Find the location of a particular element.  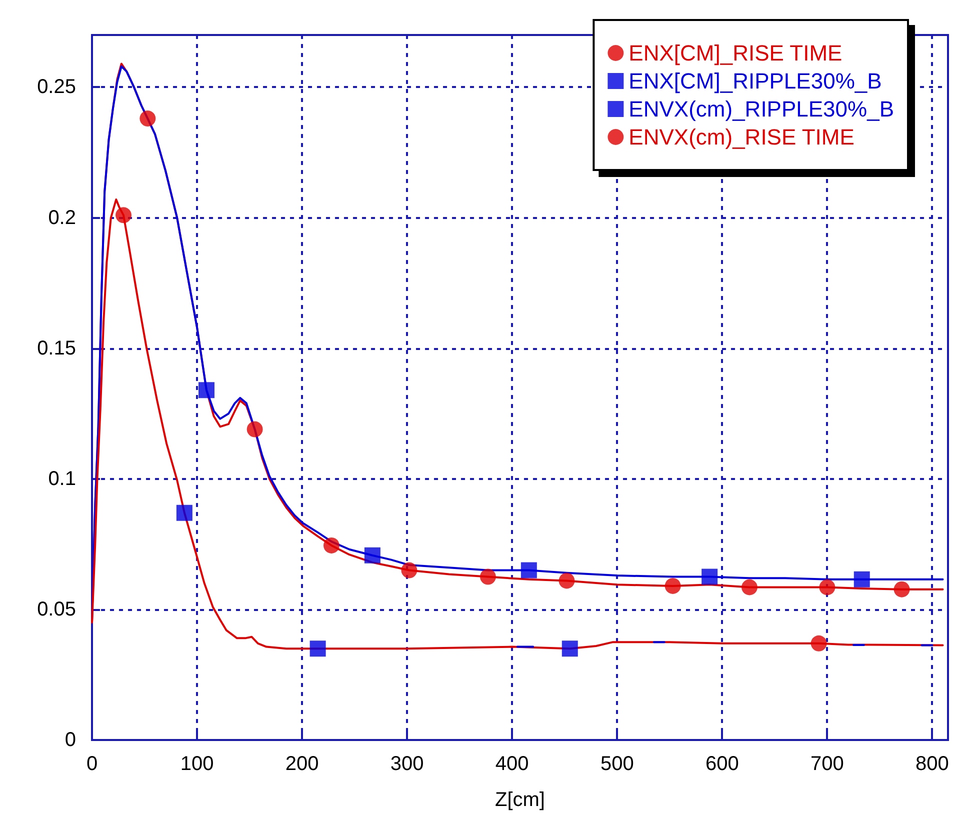

legend-label: ENX[CM]_RISE TIME is located at coordinates (735, 53).